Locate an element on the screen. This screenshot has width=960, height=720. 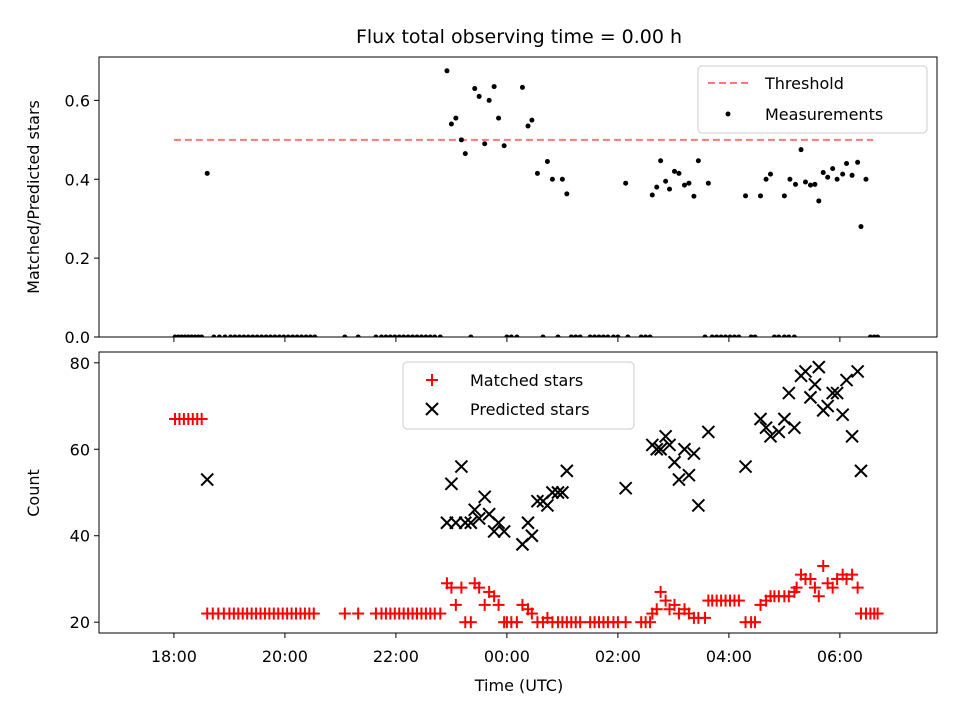
legend-predicted-swatch is located at coordinates (432, 409).